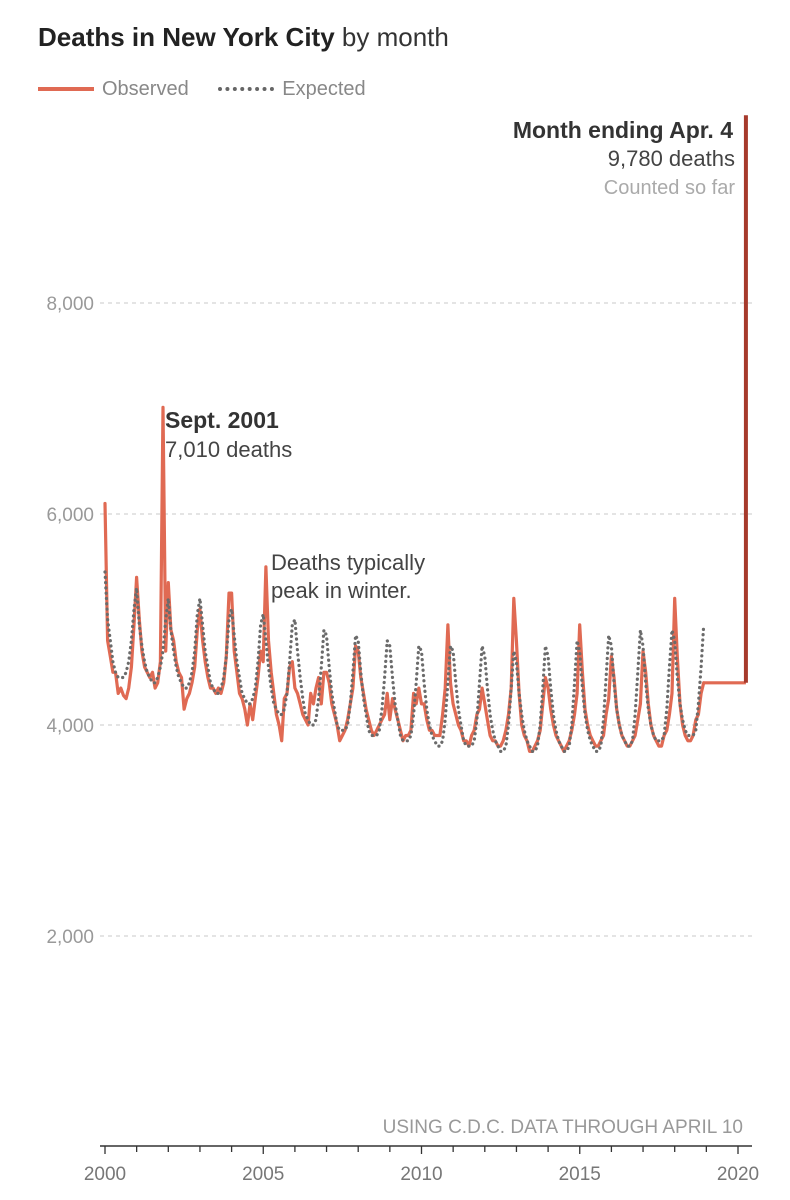  I want to click on annotation-winter: Deaths typically peak in winter., so click(348, 576).